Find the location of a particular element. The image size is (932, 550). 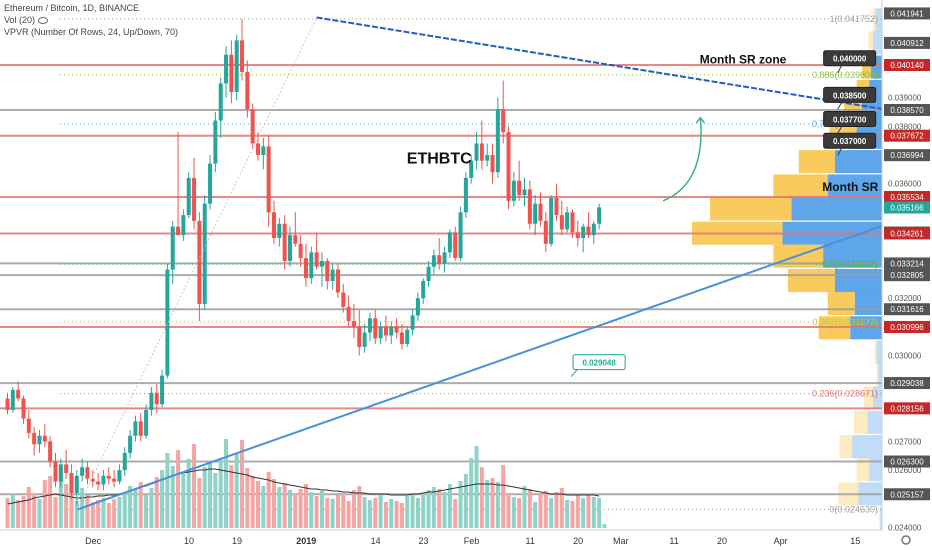

legend-vpvr: VPVR (Number Of Rows, 24, Up/Down, 70) is located at coordinates (91, 32).